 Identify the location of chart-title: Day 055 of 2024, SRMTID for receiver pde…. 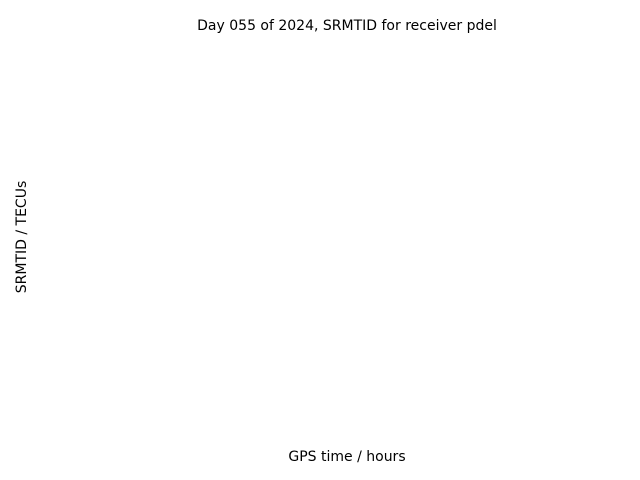
(347, 26).